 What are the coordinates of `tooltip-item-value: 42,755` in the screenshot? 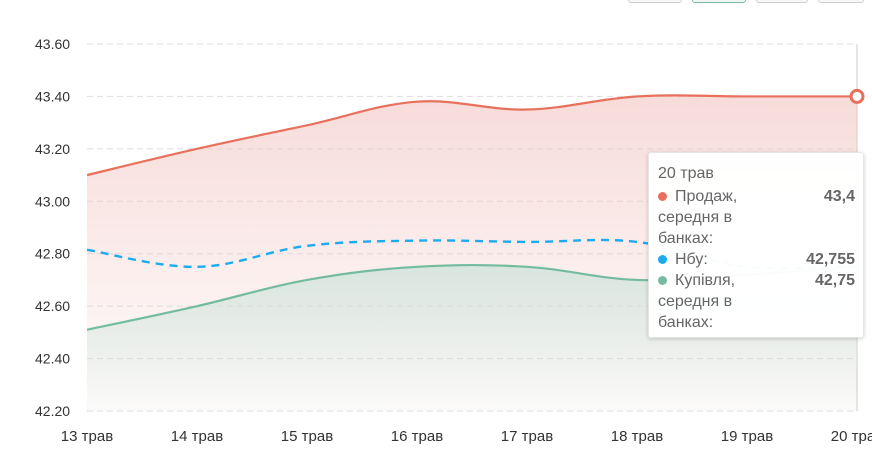 It's located at (830, 259).